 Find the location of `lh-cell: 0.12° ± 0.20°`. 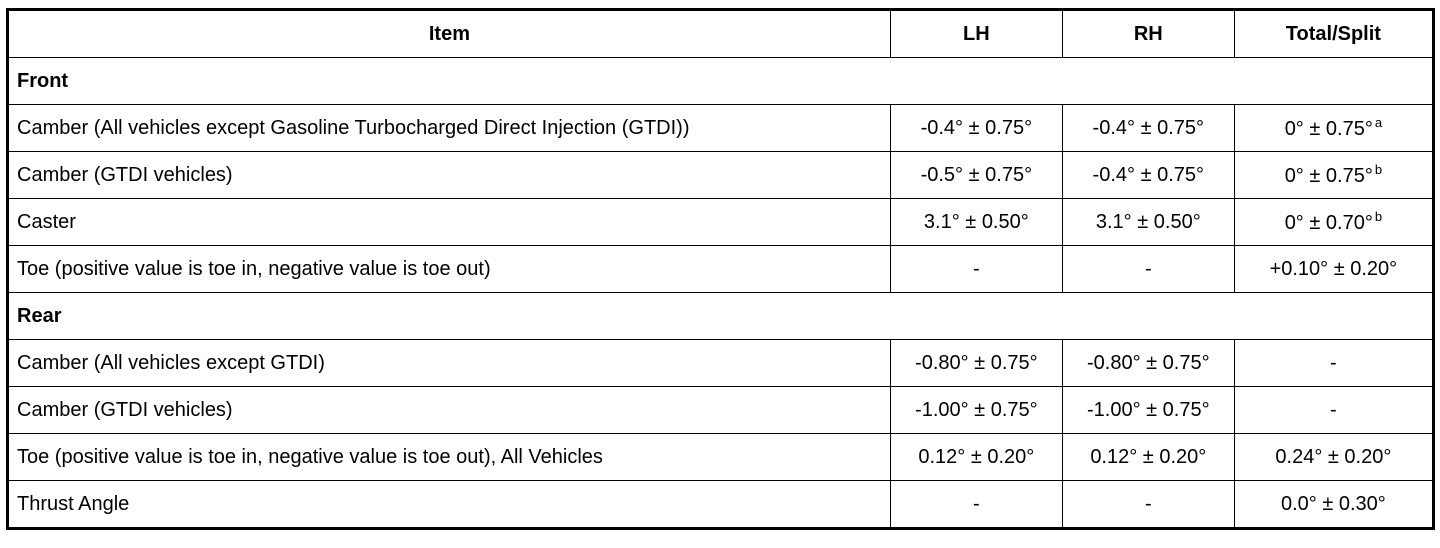

lh-cell: 0.12° ± 0.20° is located at coordinates (976, 457).